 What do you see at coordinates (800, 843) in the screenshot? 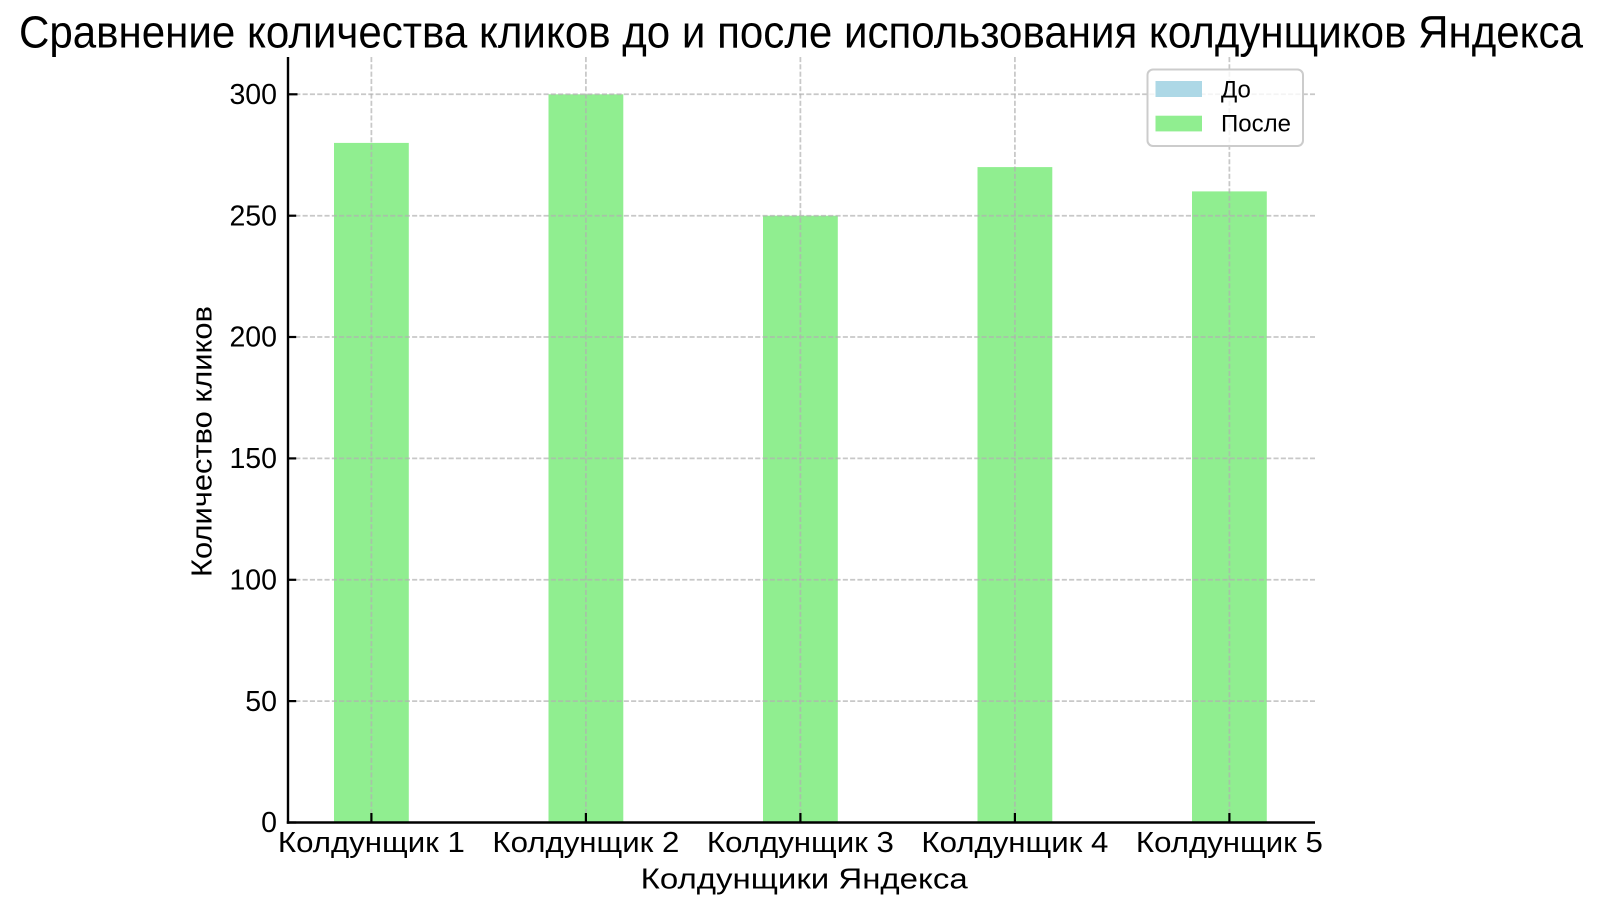
I see `svg-text: Колдунщик 3` at bounding box center [800, 843].